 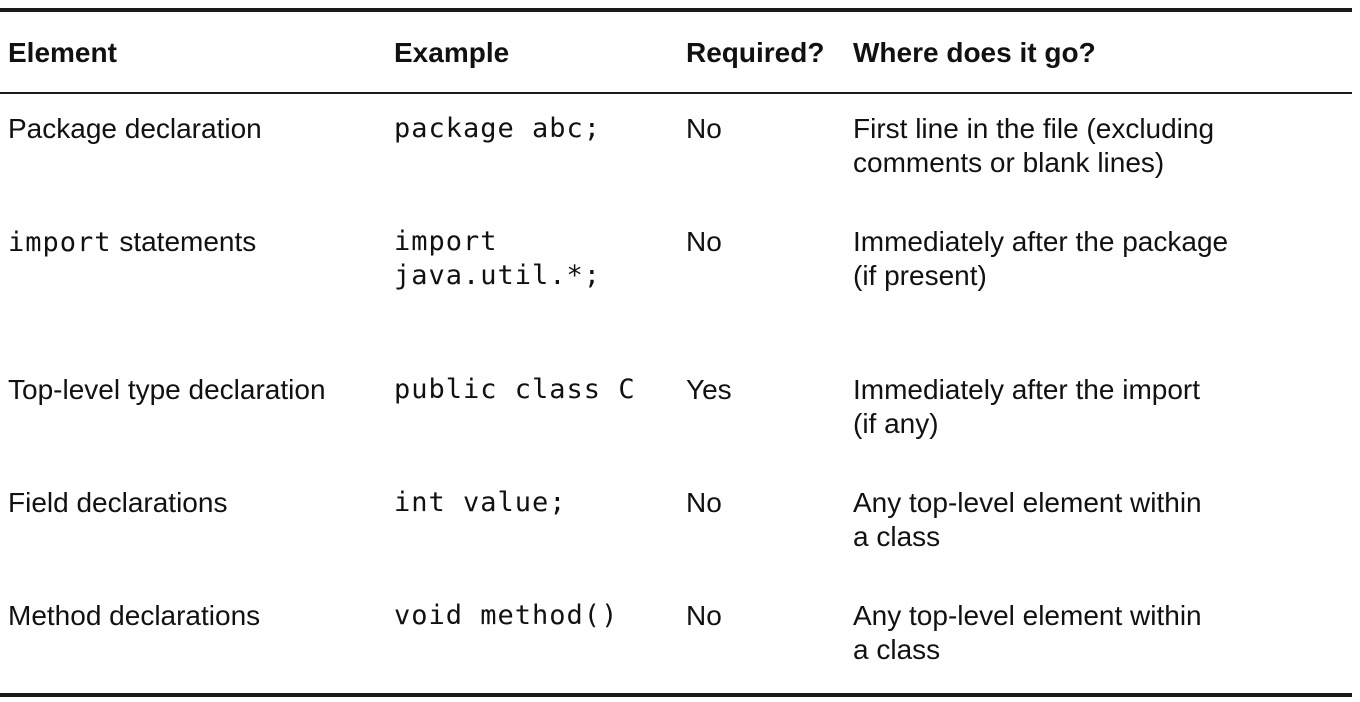 What do you see at coordinates (709, 389) in the screenshot?
I see `cell-required: Yes` at bounding box center [709, 389].